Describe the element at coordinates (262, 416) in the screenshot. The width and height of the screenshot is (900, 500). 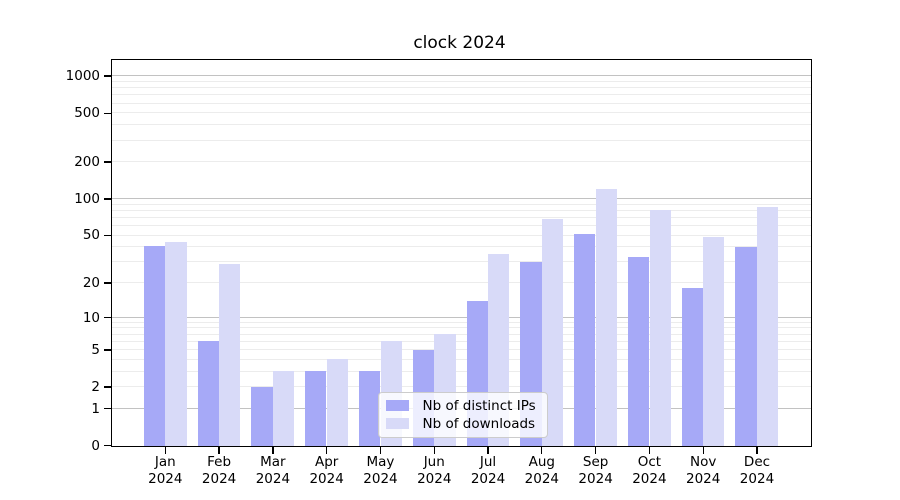
I see `bar-distinct-ips-mar` at that location.